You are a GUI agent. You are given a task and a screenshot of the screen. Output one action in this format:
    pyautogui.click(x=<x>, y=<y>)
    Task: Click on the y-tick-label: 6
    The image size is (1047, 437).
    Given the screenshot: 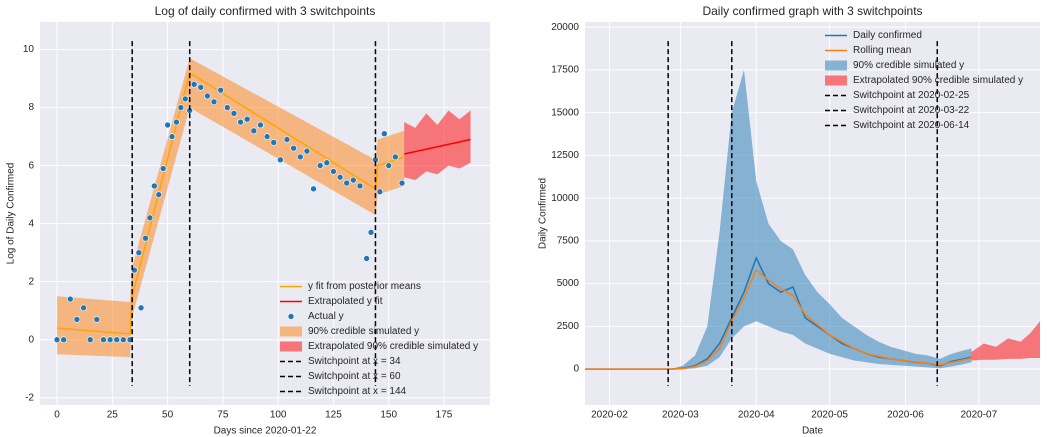 What is the action you would take?
    pyautogui.click(x=31, y=165)
    